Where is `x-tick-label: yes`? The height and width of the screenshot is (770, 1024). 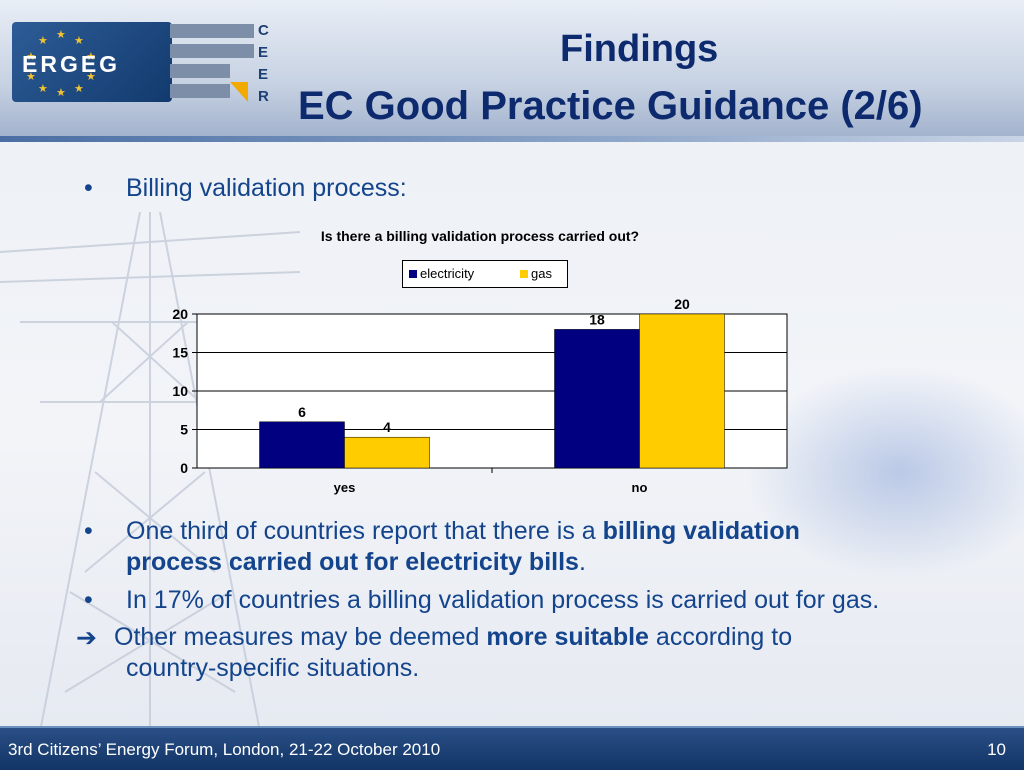 x-tick-label: yes is located at coordinates (345, 487).